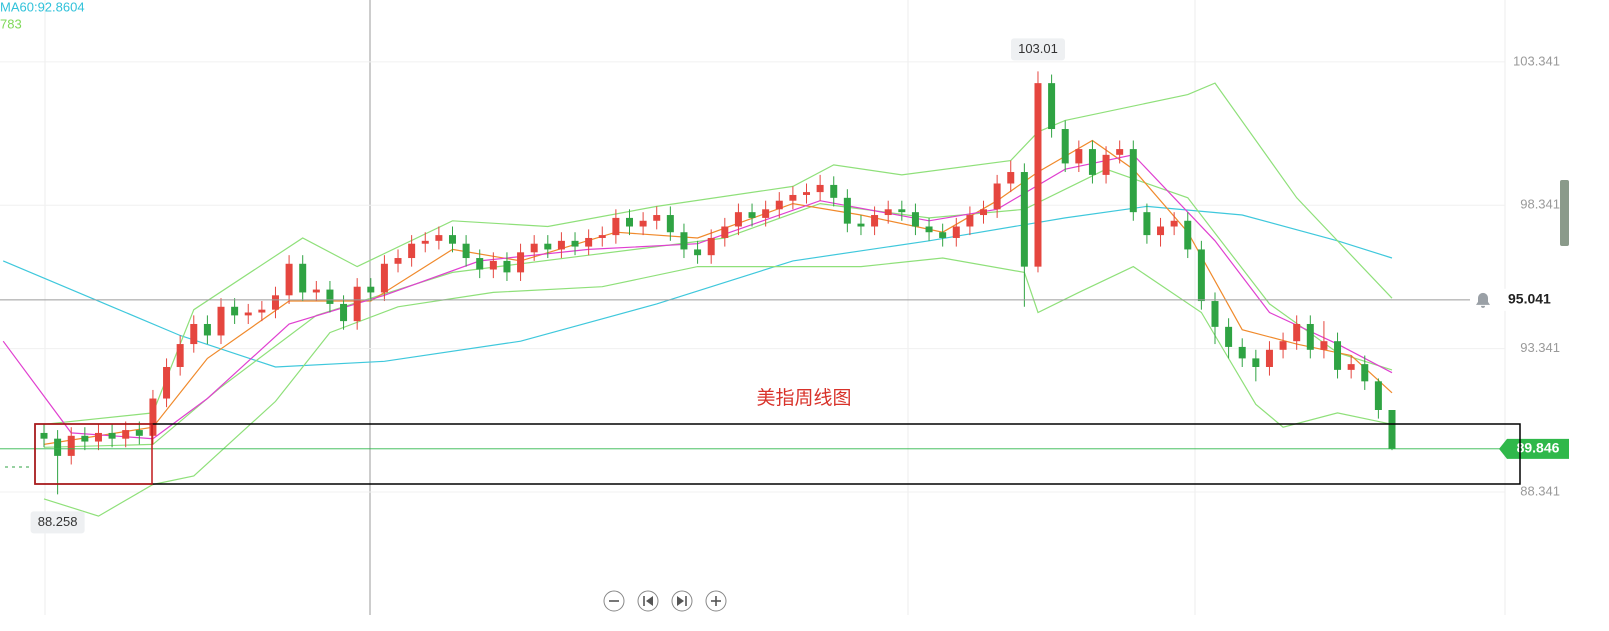  Describe the element at coordinates (1483, 300) in the screenshot. I see `alert-bell` at that location.